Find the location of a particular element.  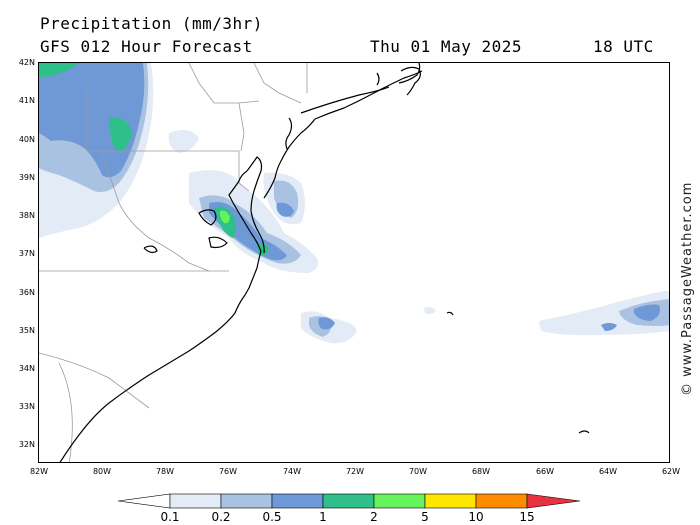

legend-label-5: 5 is located at coordinates (425, 517).